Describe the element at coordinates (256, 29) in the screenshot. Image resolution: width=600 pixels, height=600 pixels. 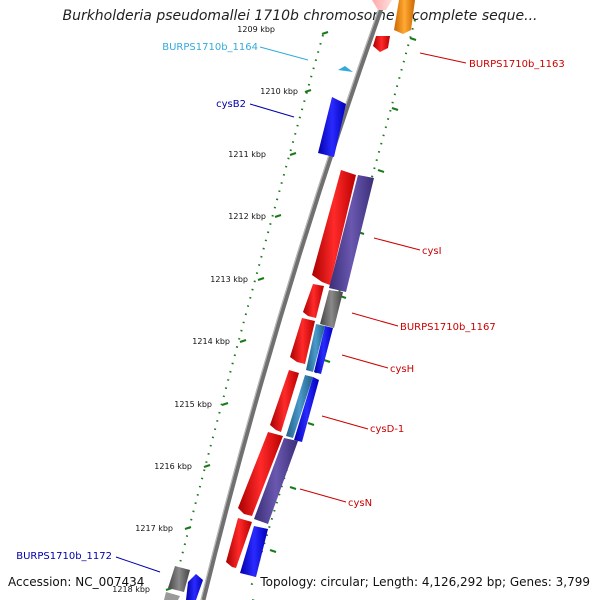
I see `tick-label: 1209 kbp` at that location.